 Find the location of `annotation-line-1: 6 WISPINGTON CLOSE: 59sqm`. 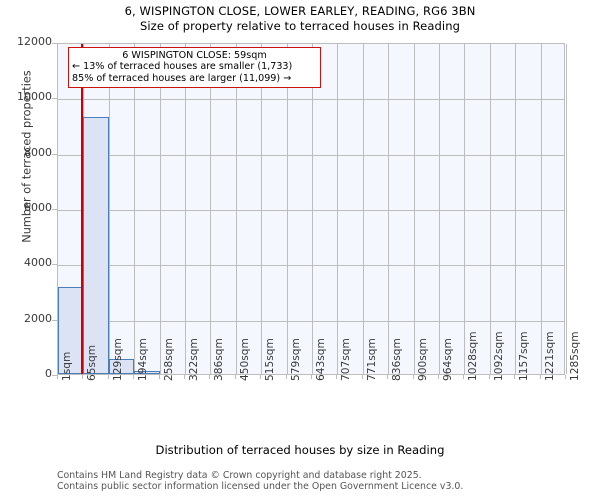

annotation-line-1: 6 WISPINGTON CLOSE: 59sqm is located at coordinates (194, 55).